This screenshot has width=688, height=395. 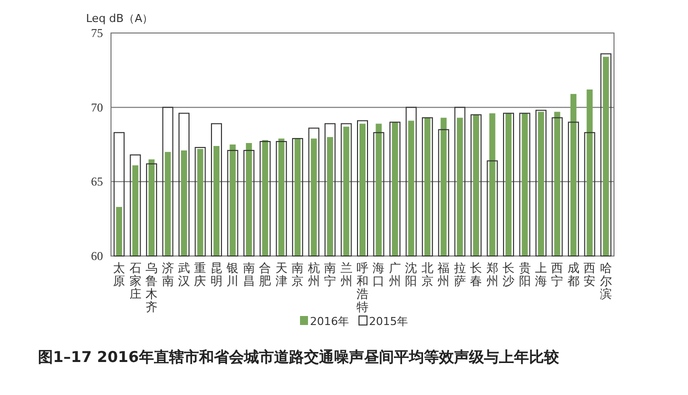 I want to click on x-tick-label: 西宁, so click(x=557, y=274).